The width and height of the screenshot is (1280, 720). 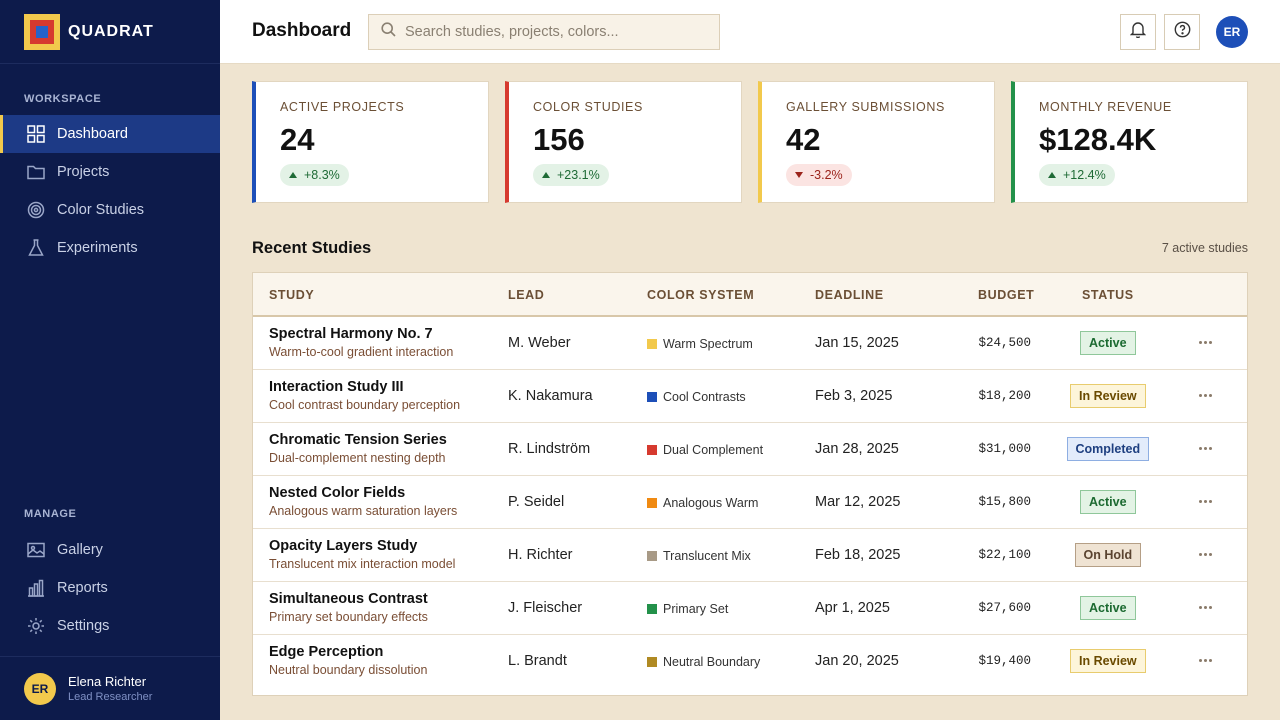 What do you see at coordinates (357, 458) in the screenshot?
I see `study-description: Dual-complement nesting depth` at bounding box center [357, 458].